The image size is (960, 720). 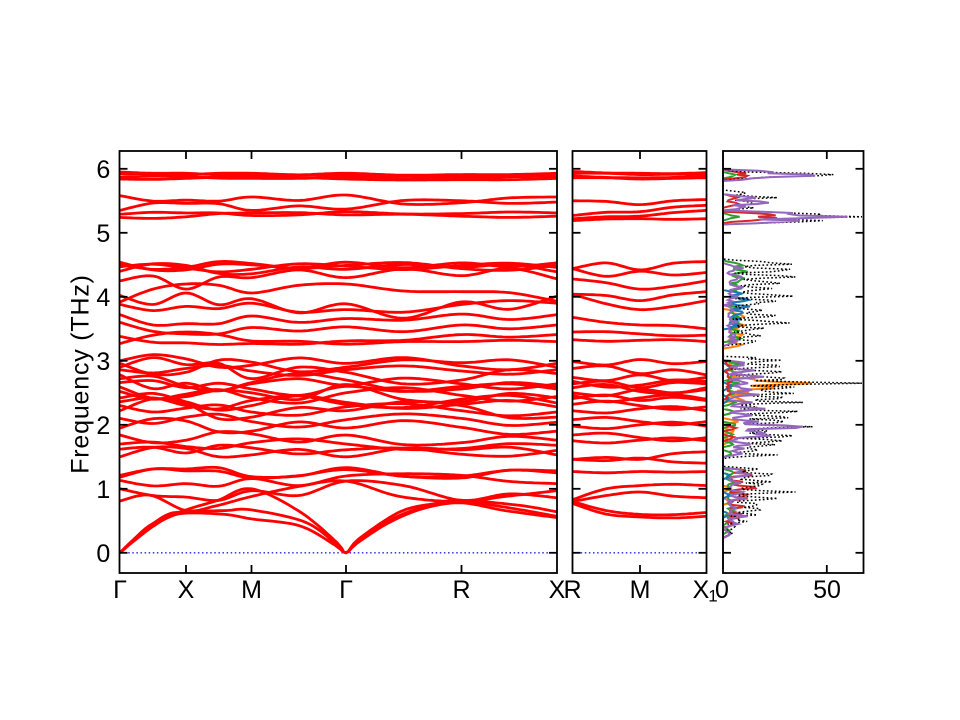 I want to click on svg-text: 3, so click(x=103, y=362).